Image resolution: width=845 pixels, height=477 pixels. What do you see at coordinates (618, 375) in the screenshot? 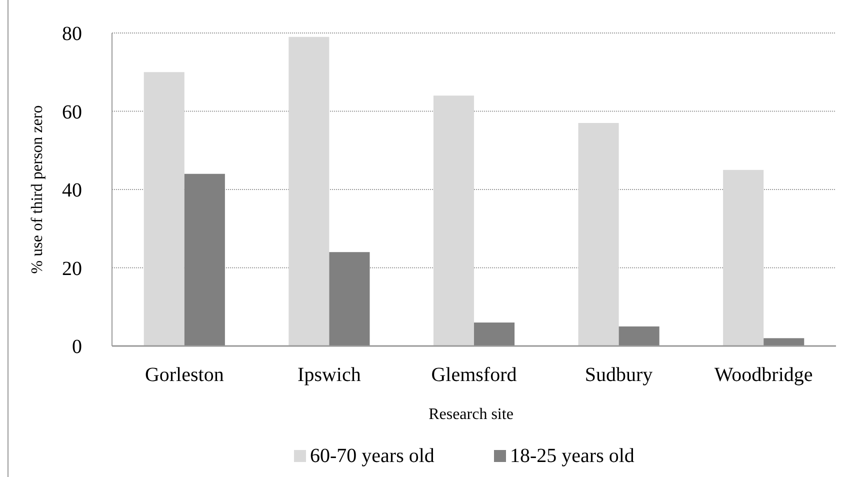
I see `x-tick-label: Sudbury` at bounding box center [618, 375].